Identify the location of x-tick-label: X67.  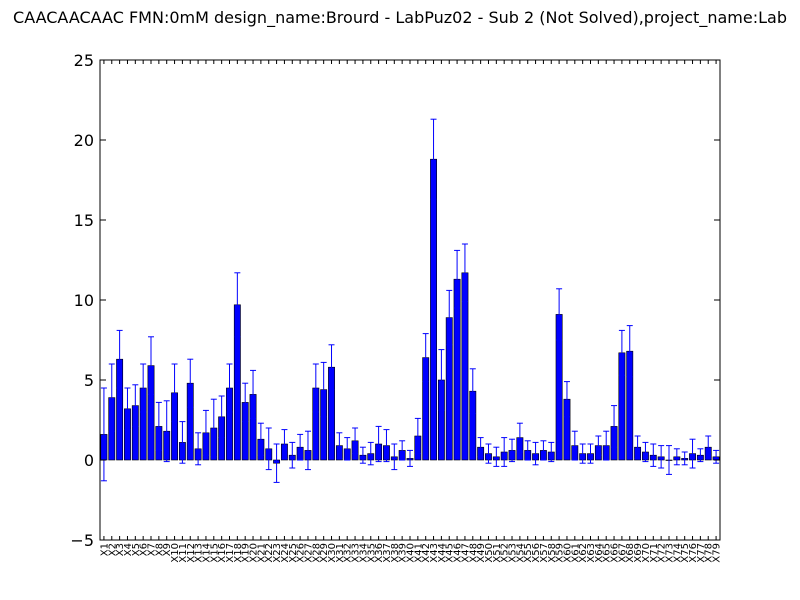
(622, 553).